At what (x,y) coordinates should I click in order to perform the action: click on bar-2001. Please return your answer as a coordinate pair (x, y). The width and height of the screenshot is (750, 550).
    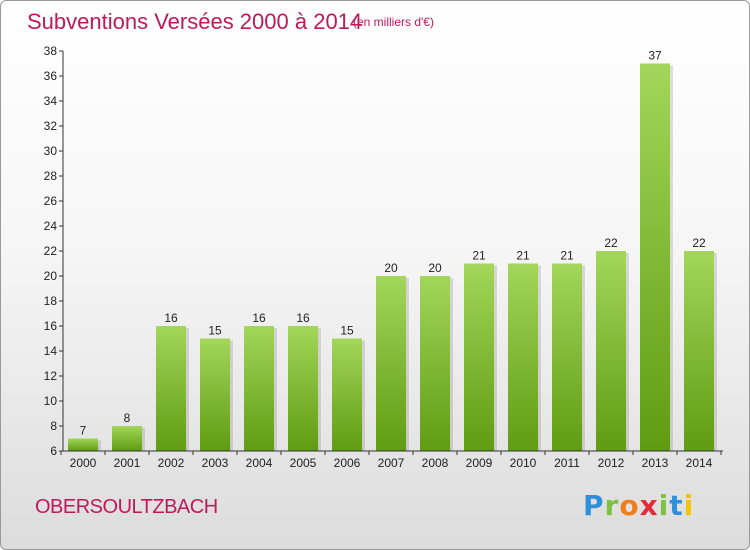
    Looking at the image, I should click on (127, 438).